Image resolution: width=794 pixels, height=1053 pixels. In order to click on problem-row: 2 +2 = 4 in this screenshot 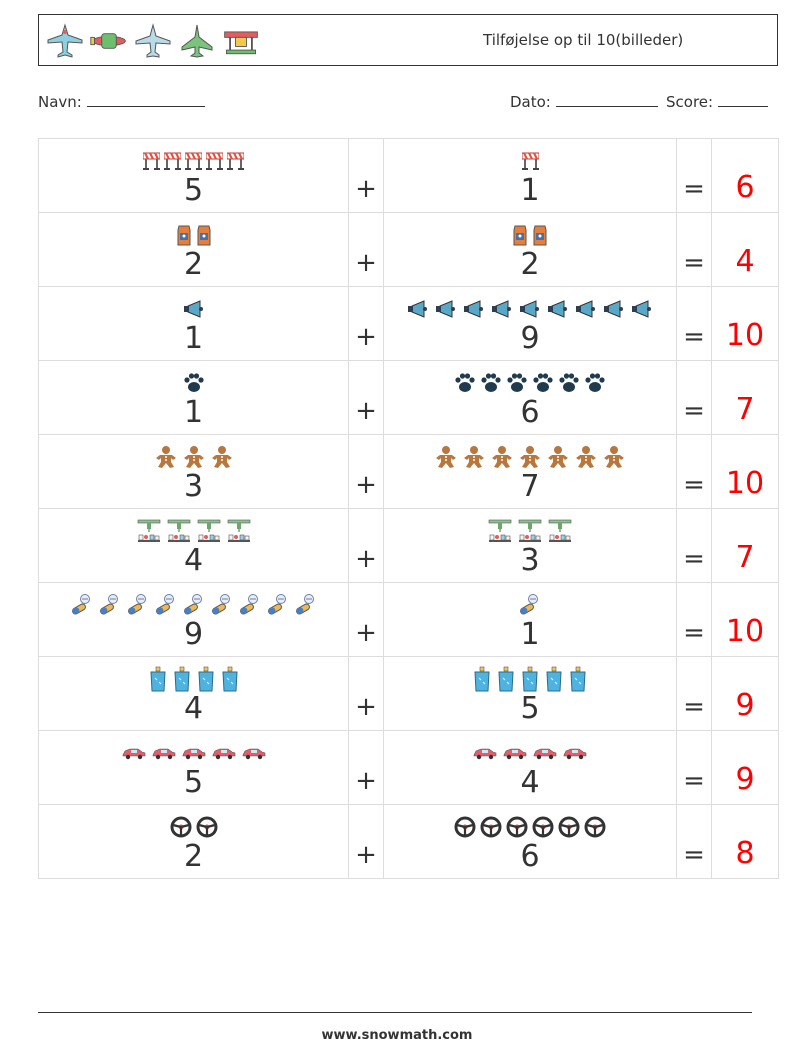, I will do `click(408, 249)`.